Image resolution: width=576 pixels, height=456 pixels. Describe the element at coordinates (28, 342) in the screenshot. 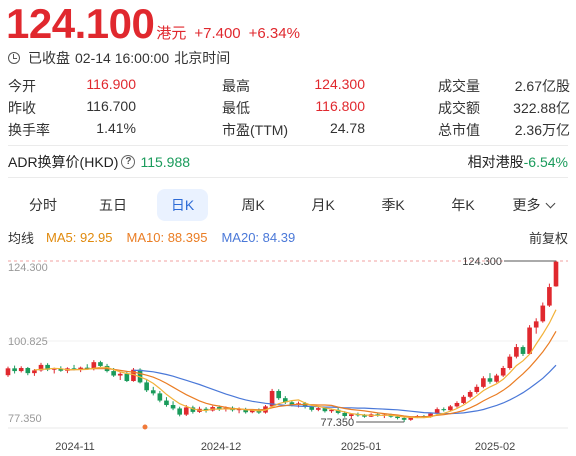

I see `y-tick-label: 100.825` at that location.